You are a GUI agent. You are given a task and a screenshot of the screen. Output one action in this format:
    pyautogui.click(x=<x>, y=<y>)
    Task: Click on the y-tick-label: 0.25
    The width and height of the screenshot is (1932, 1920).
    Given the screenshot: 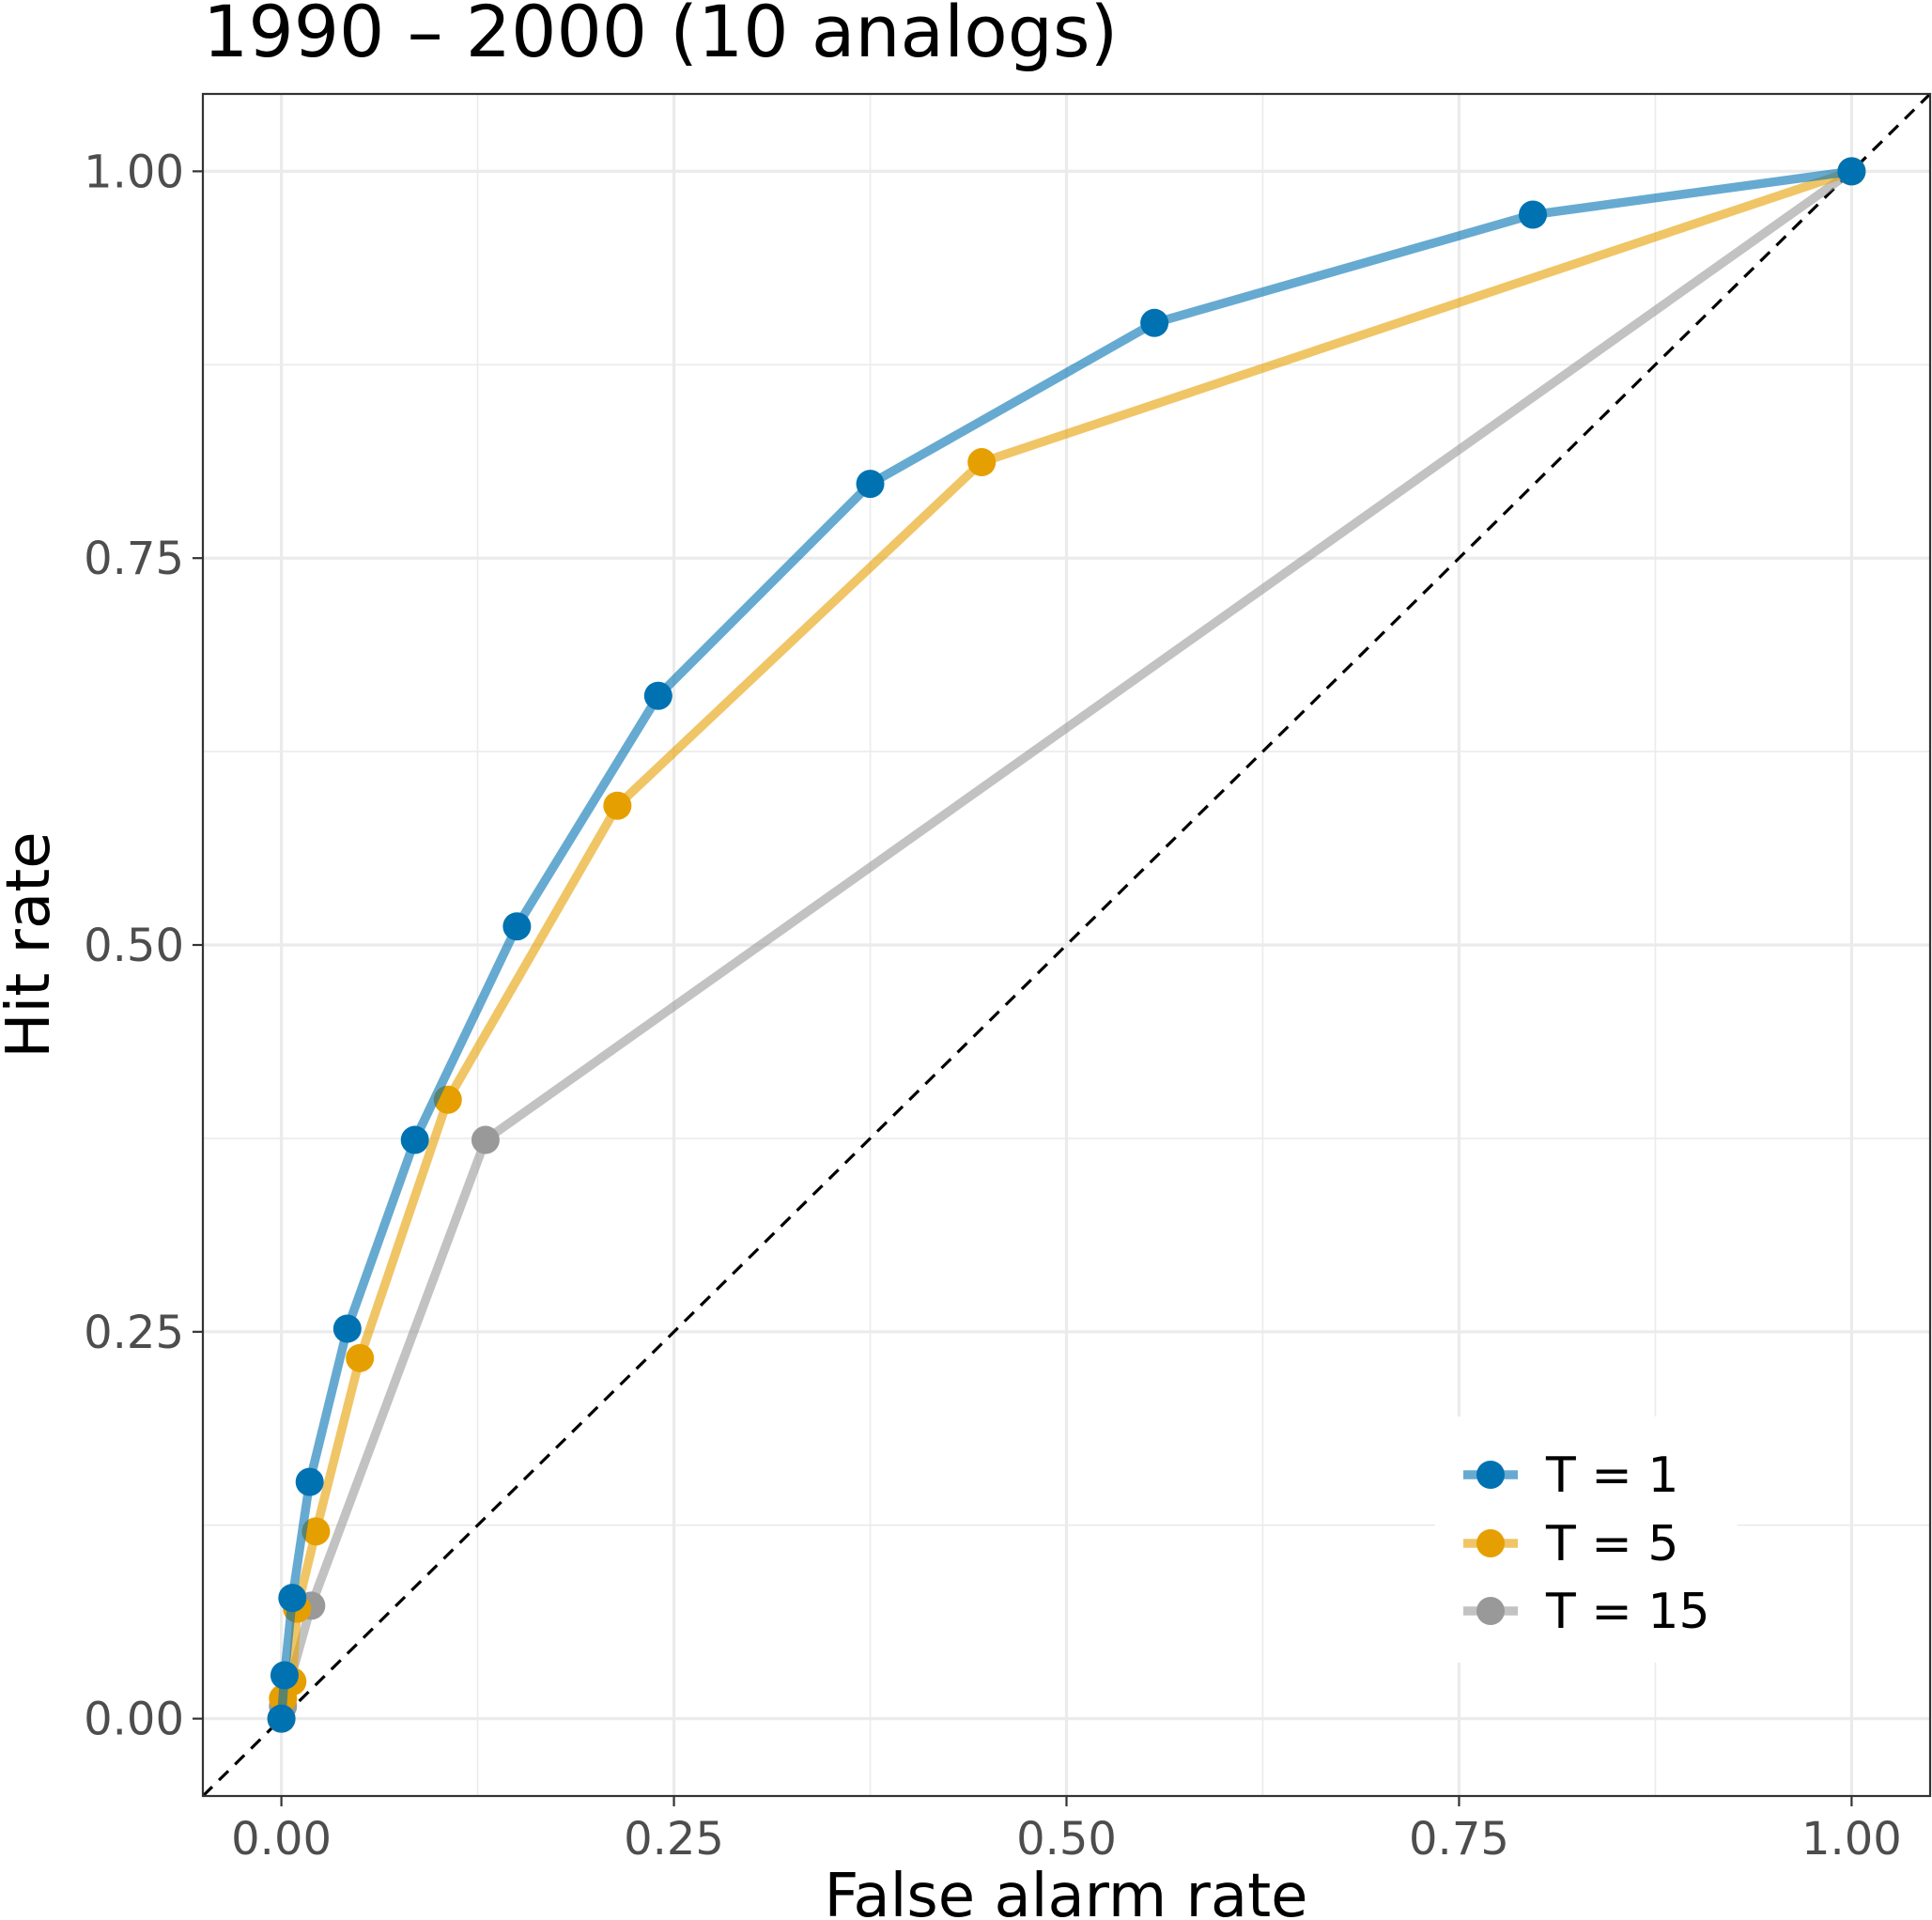 What is the action you would take?
    pyautogui.click(x=134, y=1333)
    